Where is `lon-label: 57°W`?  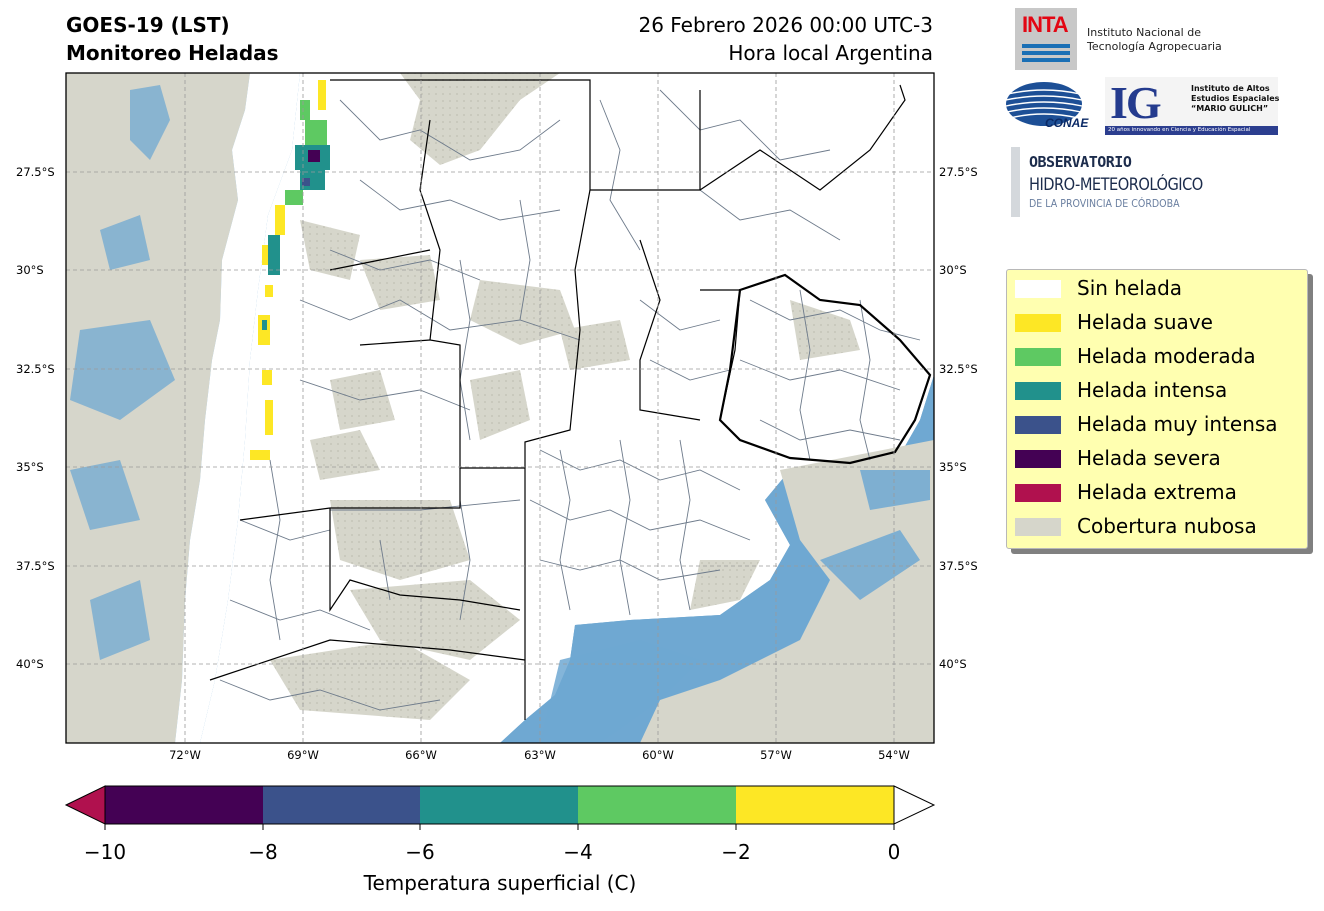 lon-label: 57°W is located at coordinates (776, 755).